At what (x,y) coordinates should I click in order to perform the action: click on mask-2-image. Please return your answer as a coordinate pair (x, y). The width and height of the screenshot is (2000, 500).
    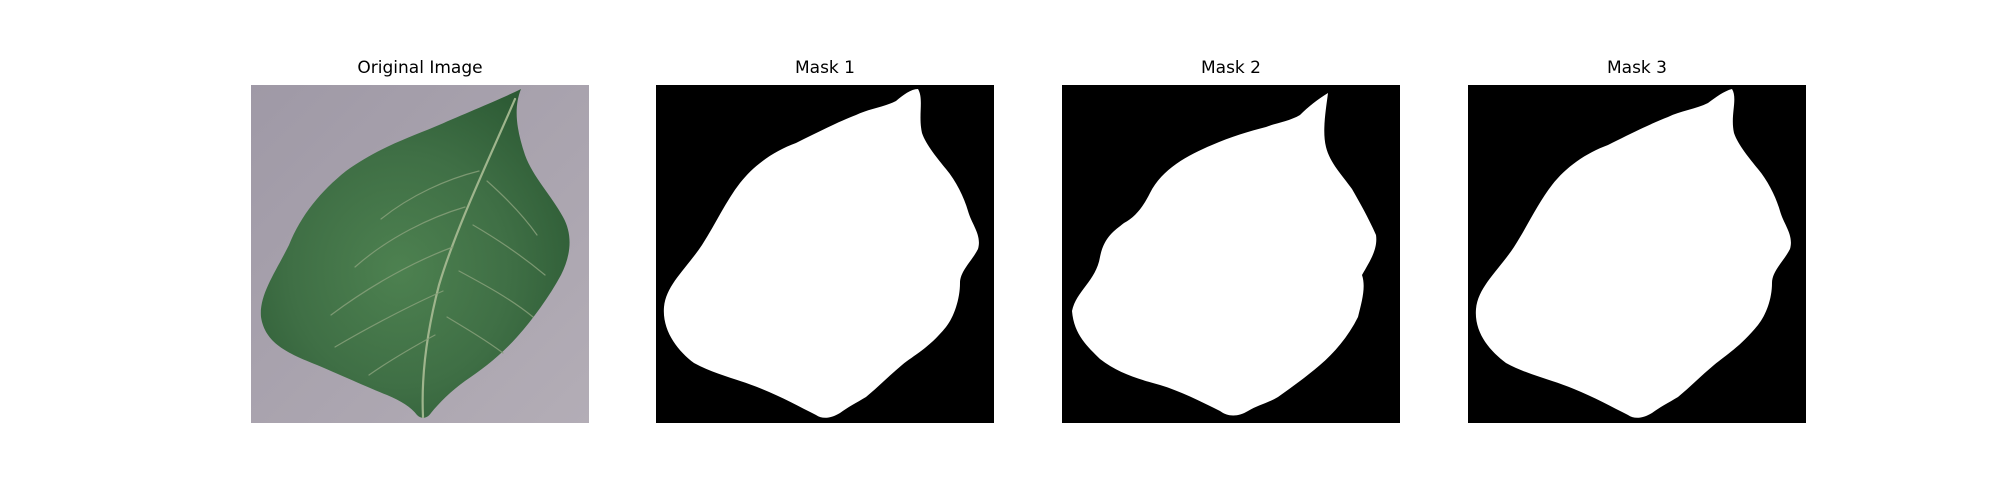
    Looking at the image, I should click on (1231, 254).